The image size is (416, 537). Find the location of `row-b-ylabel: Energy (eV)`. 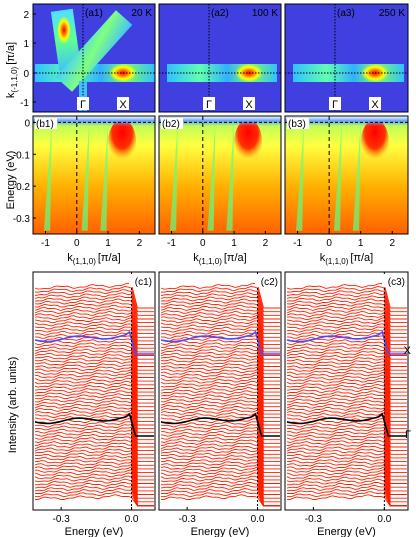

row-b-ylabel: Energy (eV) is located at coordinates (11, 180).